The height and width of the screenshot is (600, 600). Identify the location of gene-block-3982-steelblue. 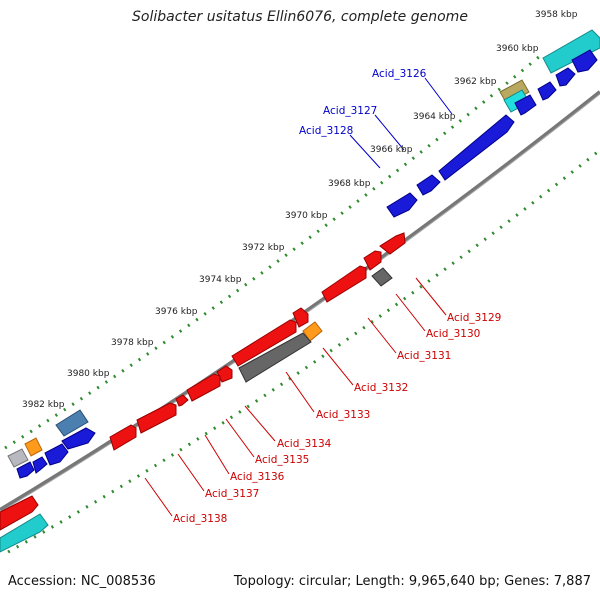
(72, 423).